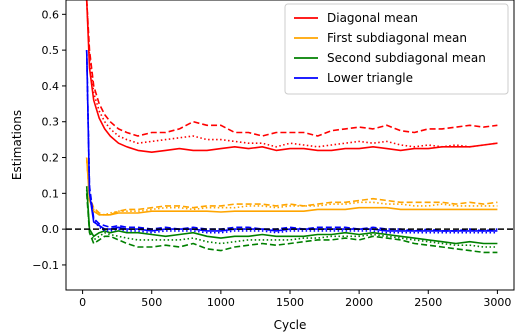 The image size is (516, 334). I want to click on x-tick-label: 2500, so click(428, 302).